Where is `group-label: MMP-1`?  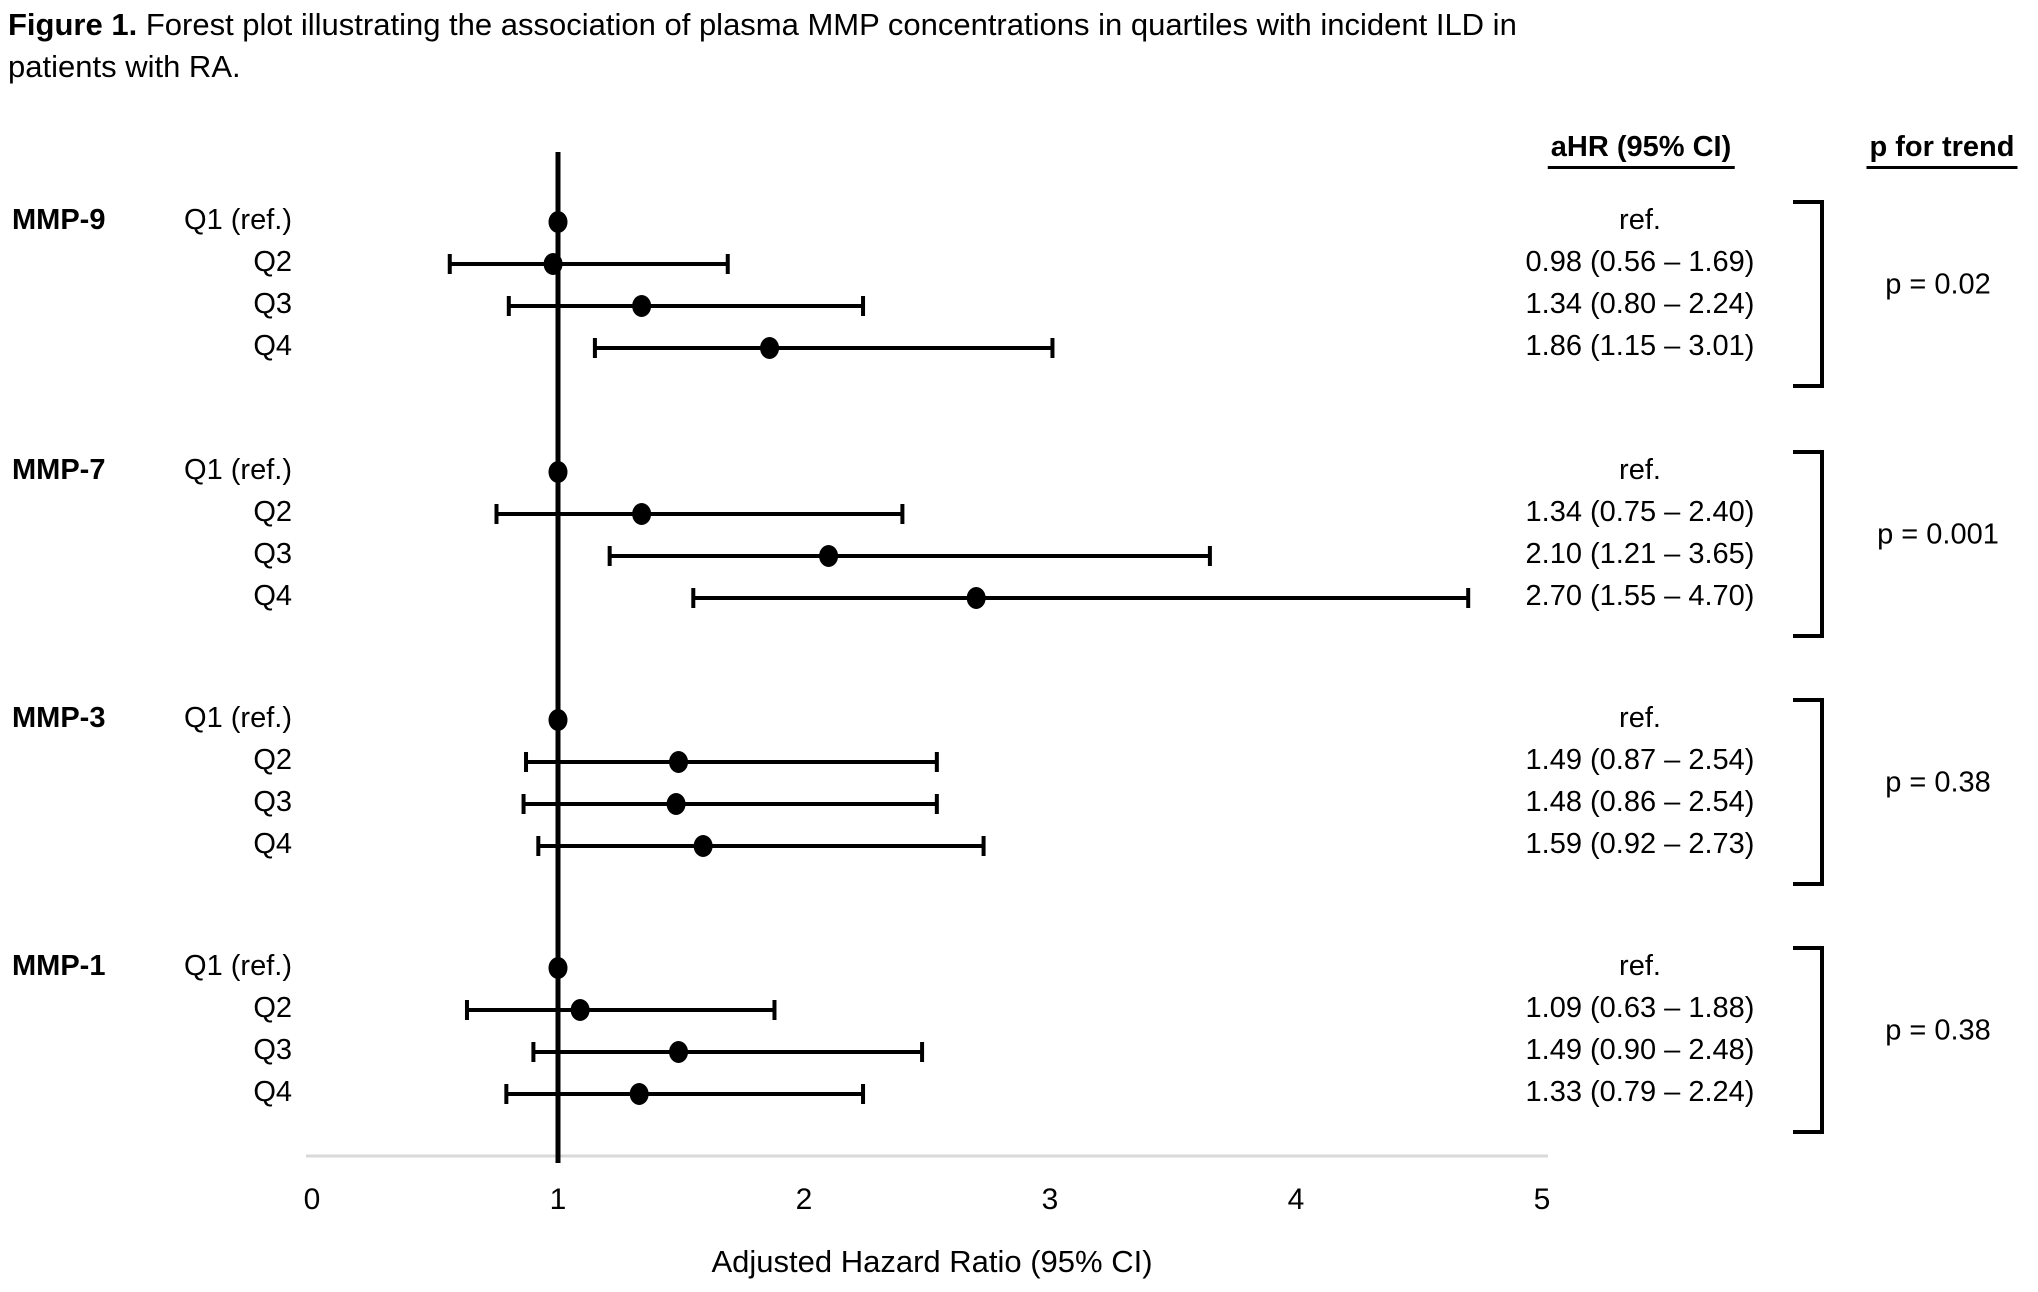
group-label: MMP-1 is located at coordinates (59, 966).